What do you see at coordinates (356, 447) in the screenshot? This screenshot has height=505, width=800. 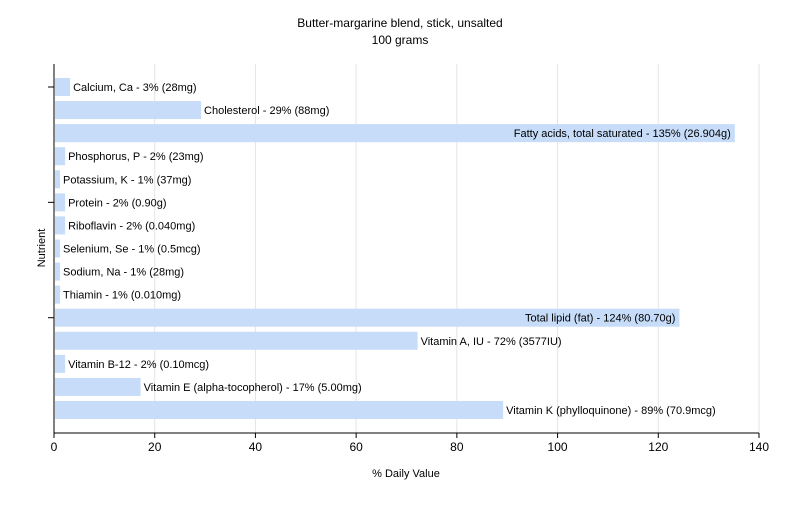 I see `x-tick-label: 60` at bounding box center [356, 447].